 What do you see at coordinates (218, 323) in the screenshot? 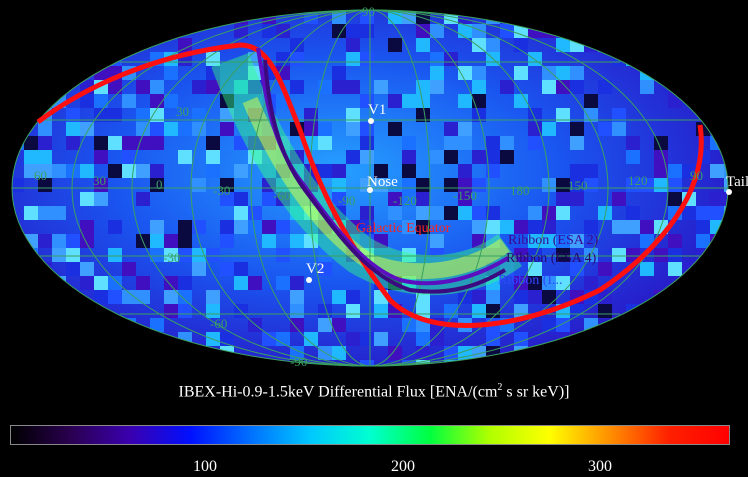
I see `lat-label: -60` at bounding box center [218, 323].